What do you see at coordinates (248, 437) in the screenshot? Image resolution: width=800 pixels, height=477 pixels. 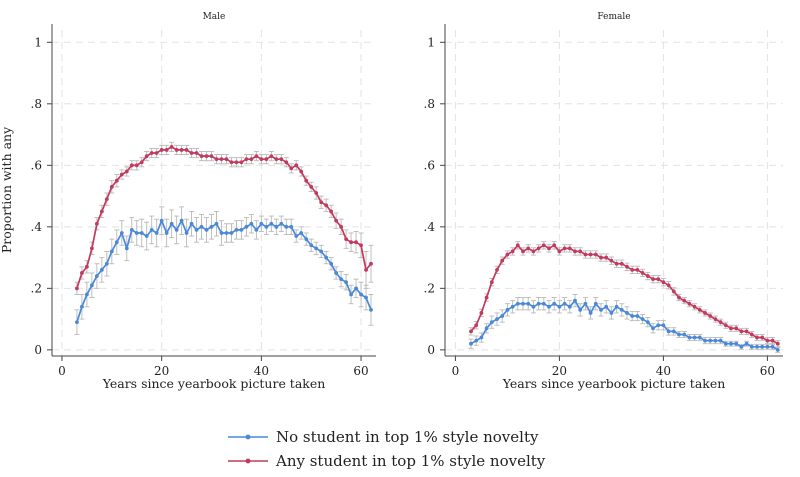 I see `legend-marker-no-student` at bounding box center [248, 437].